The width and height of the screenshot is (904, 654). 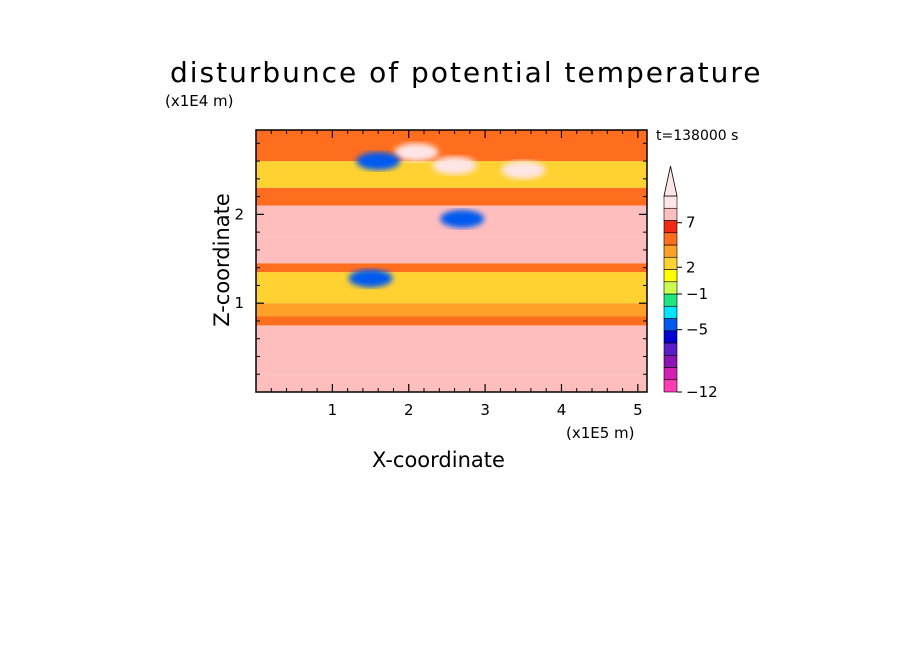 What do you see at coordinates (199, 101) in the screenshot?
I see `y-scale-label: (x1E4 m)` at bounding box center [199, 101].